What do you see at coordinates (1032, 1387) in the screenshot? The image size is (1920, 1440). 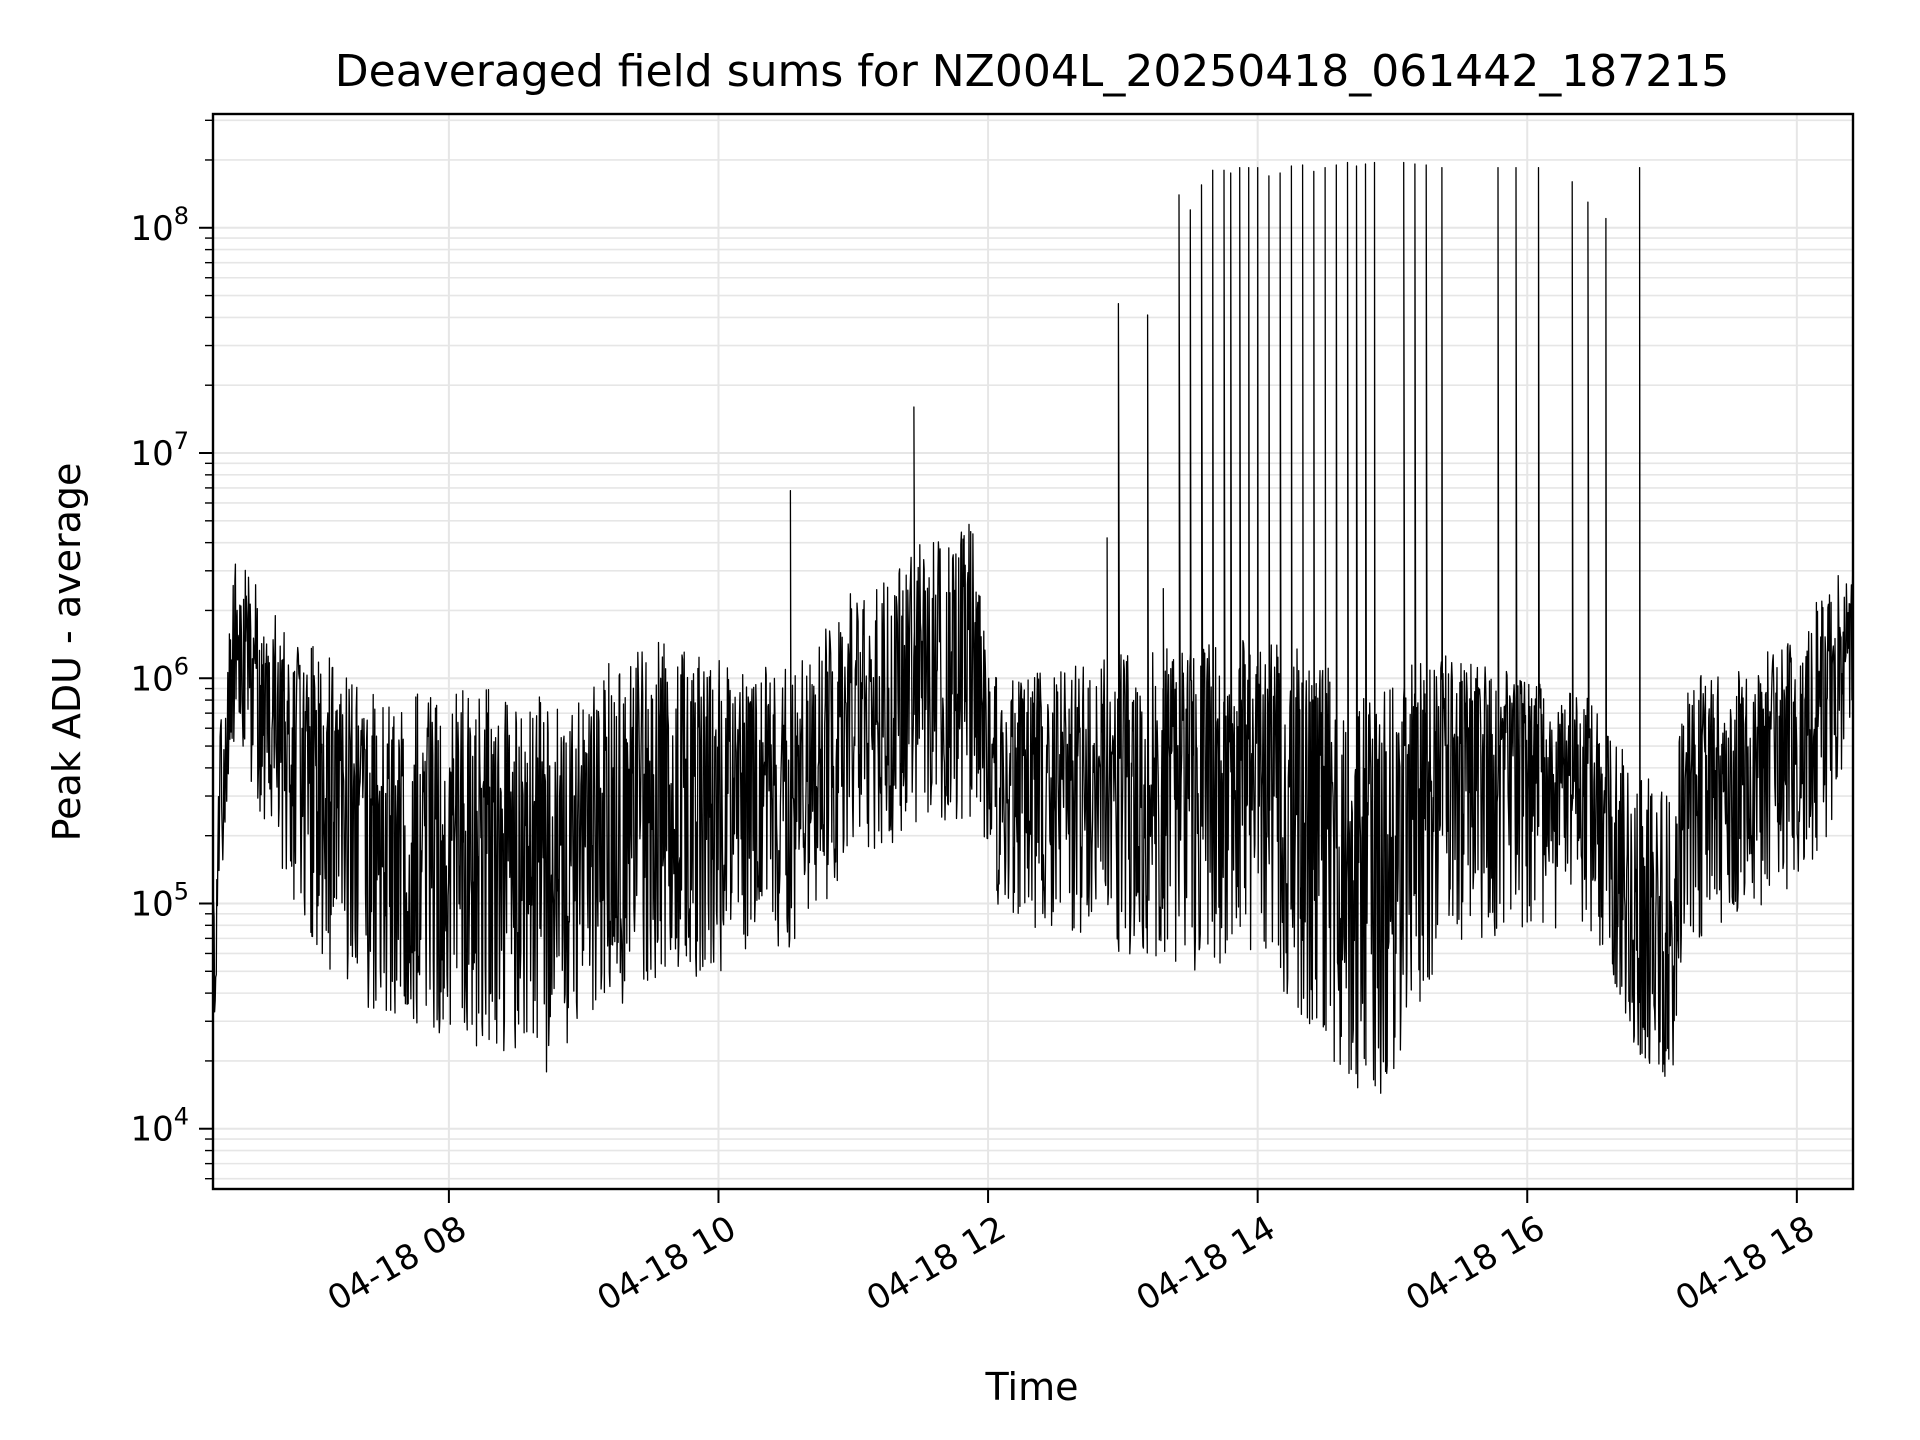 I see `x-axis-title: Time` at bounding box center [1032, 1387].